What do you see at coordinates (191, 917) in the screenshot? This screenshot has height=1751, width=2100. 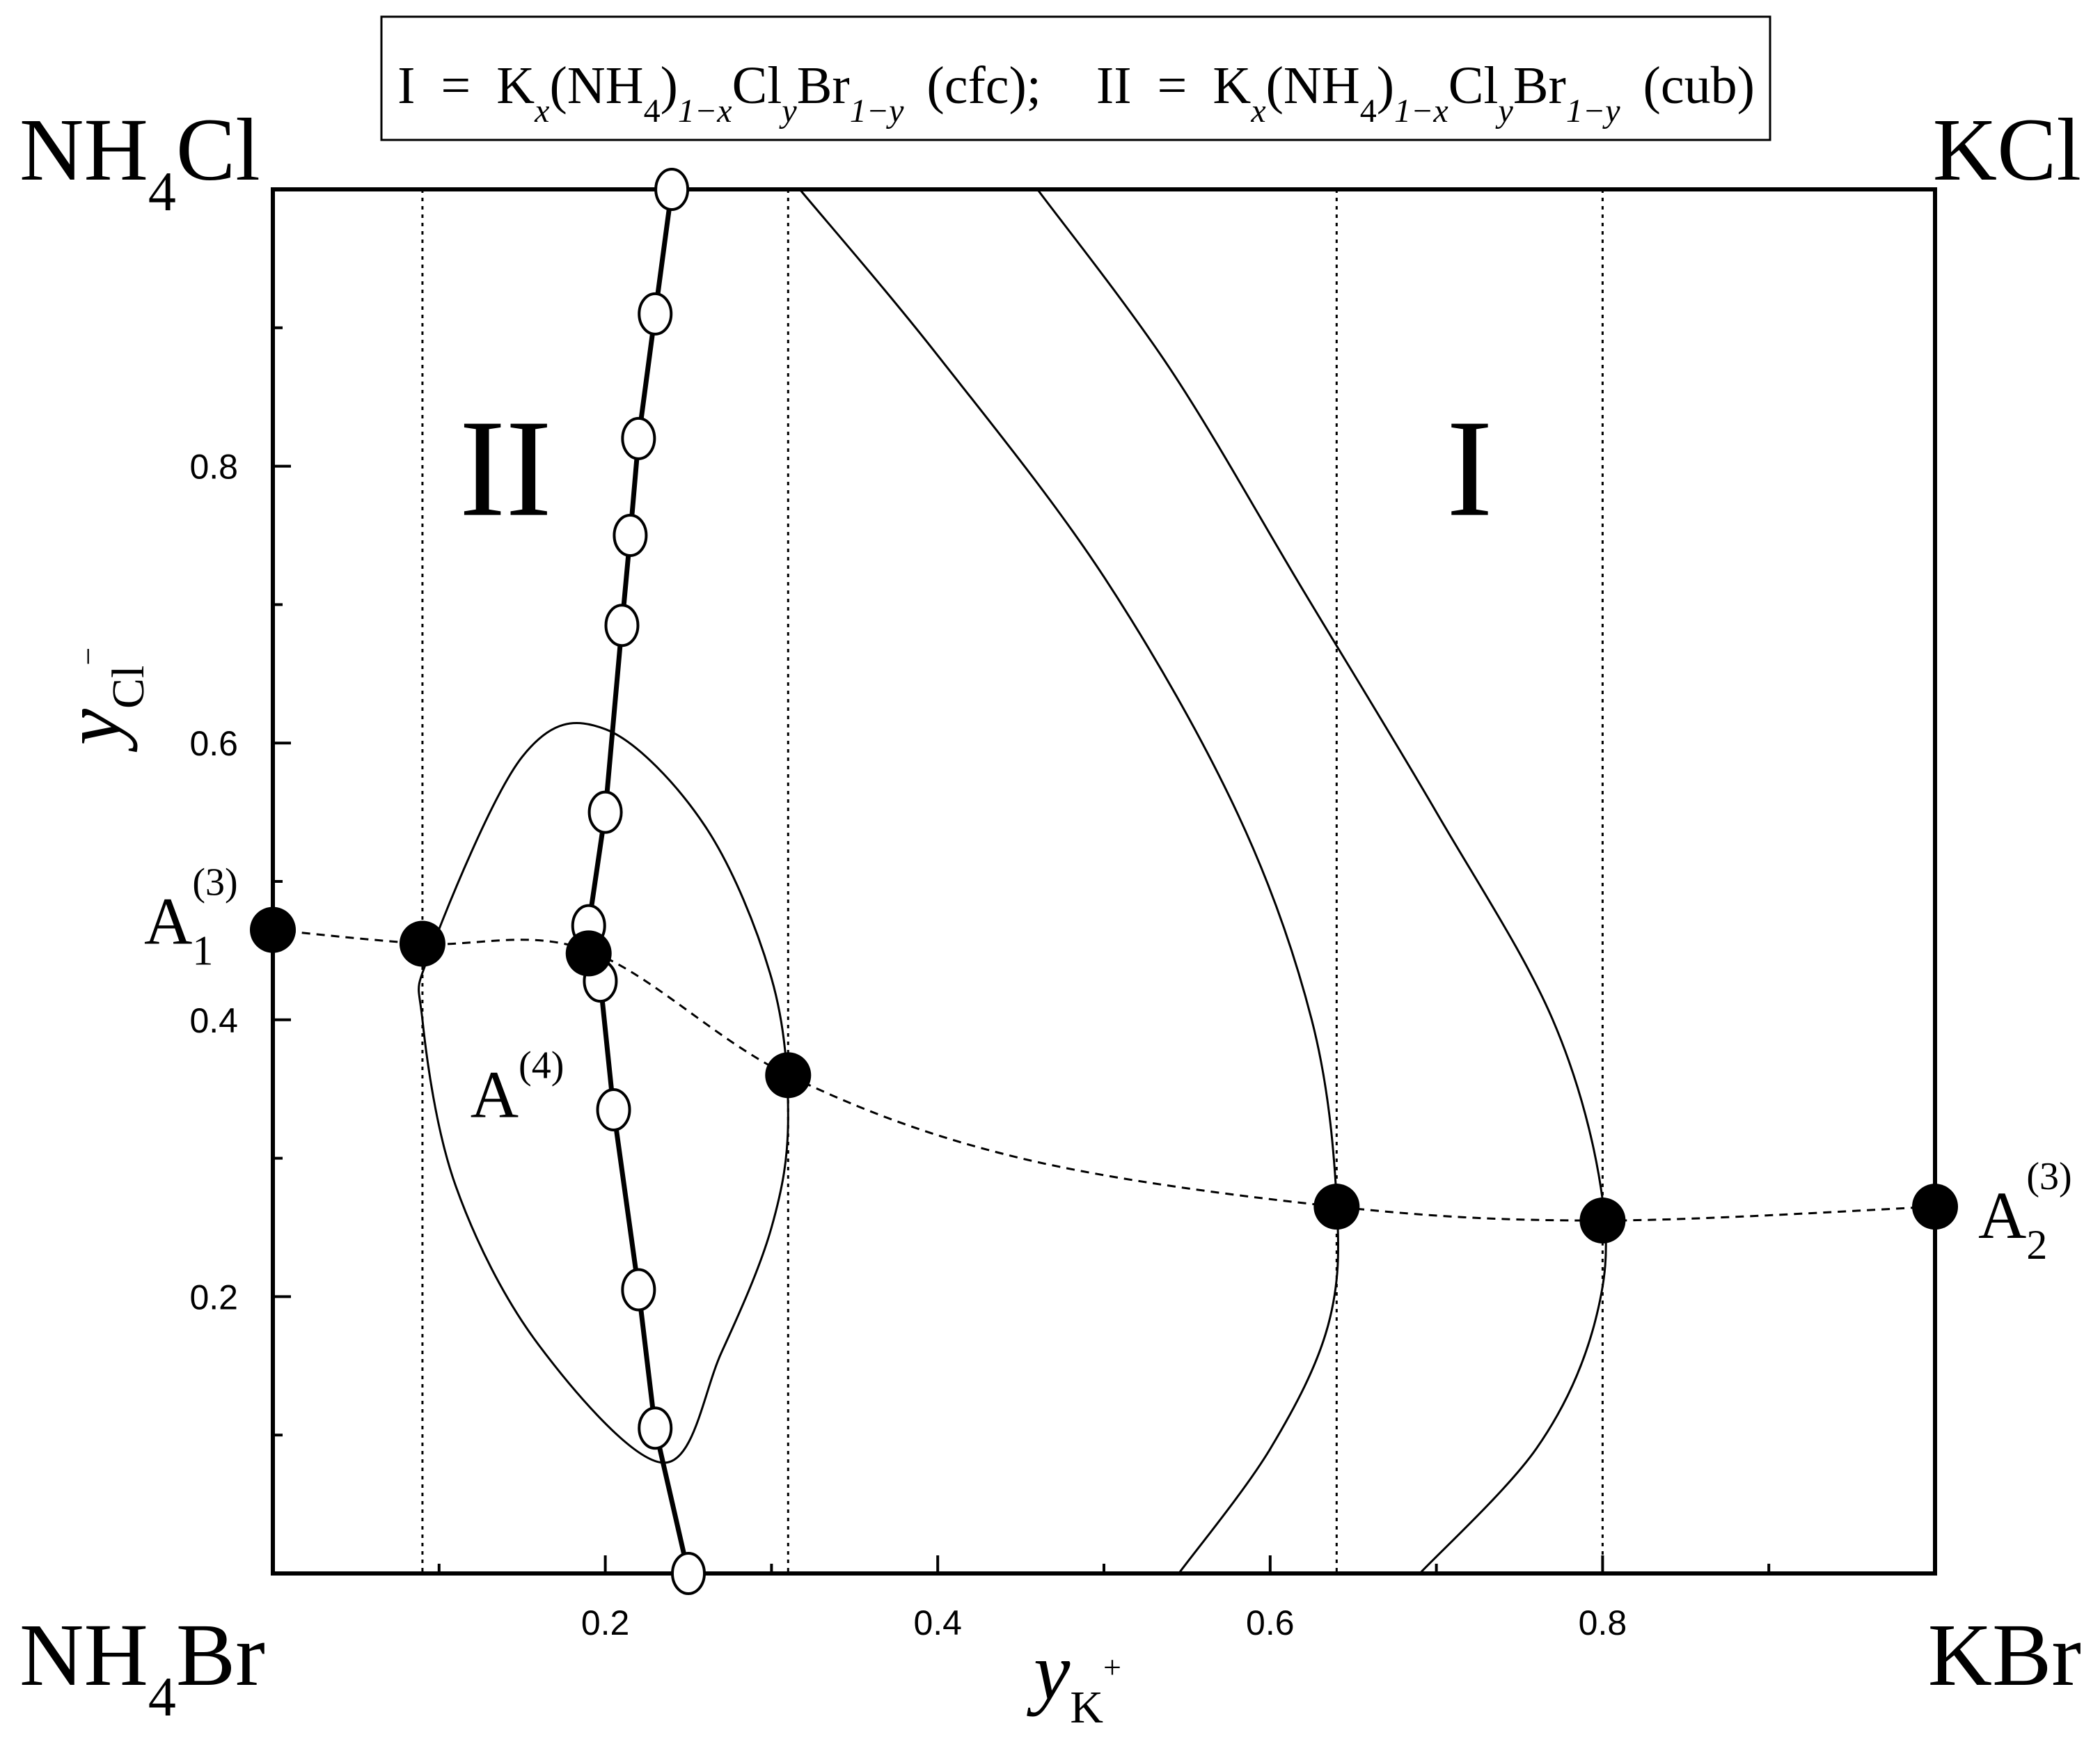 I see `point-label: A1(3)` at bounding box center [191, 917].